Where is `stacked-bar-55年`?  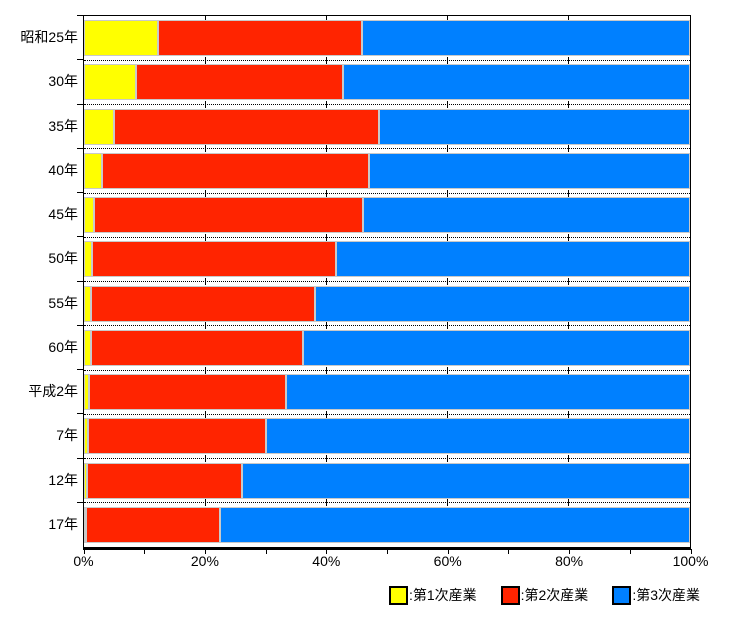
stacked-bar-55年 is located at coordinates (387, 303).